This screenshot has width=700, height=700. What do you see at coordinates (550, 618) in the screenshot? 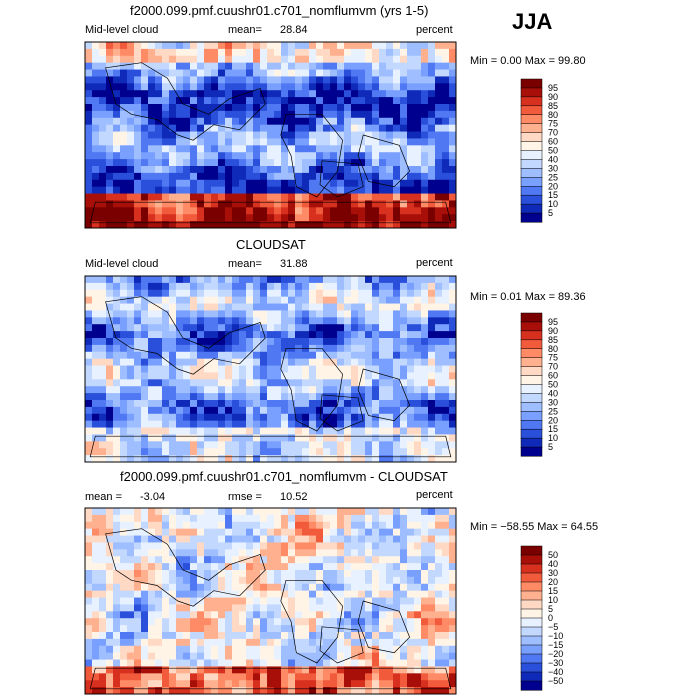
I see `colorbar-tick-label: 0` at bounding box center [550, 618].